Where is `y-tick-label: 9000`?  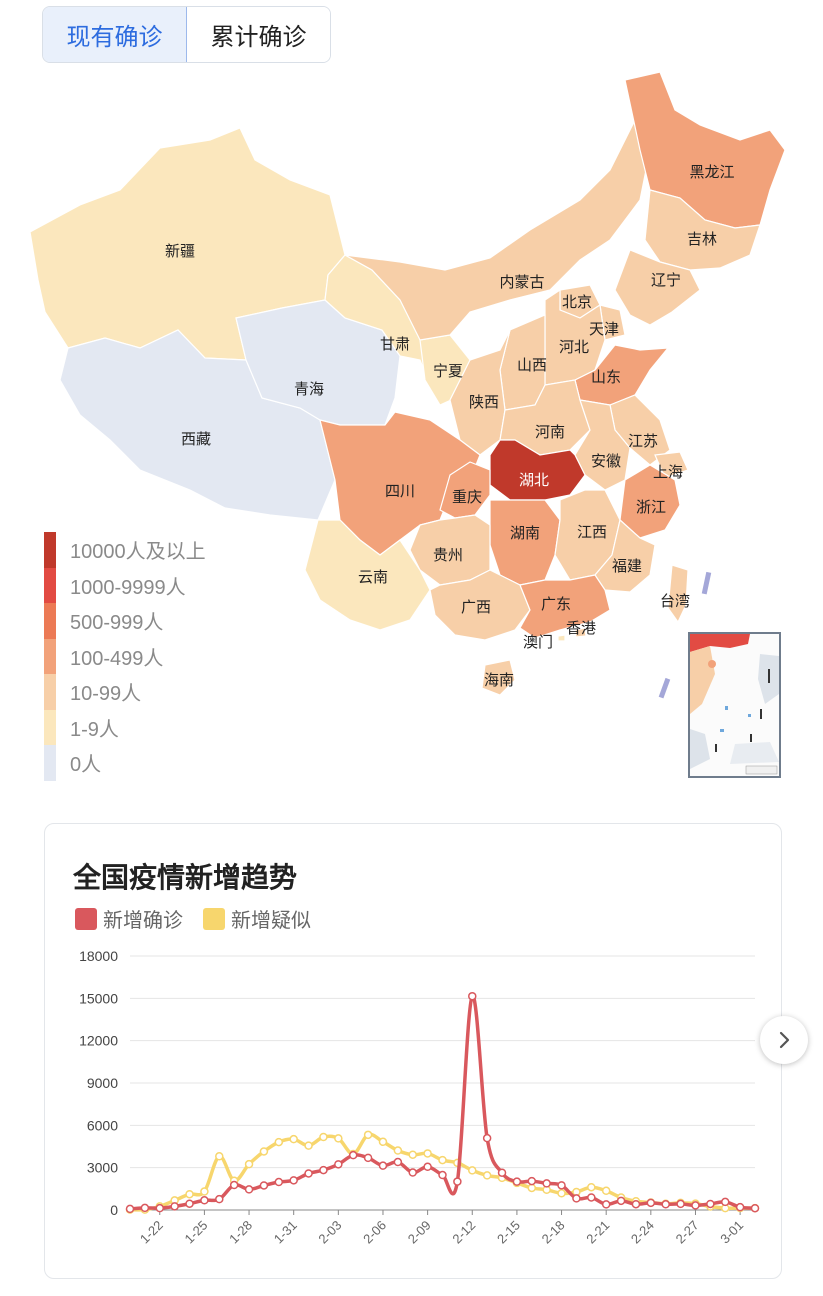 y-tick-label: 9000 is located at coordinates (102, 1083).